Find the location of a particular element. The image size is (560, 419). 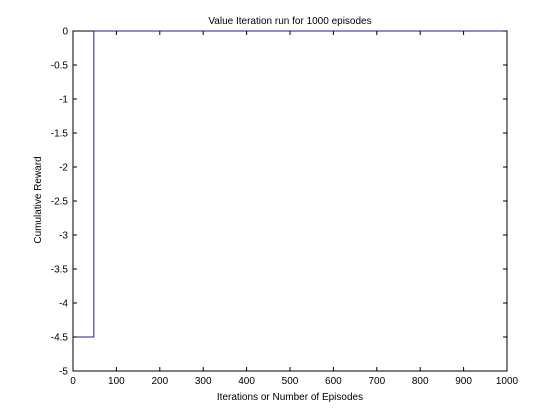

x-tick-label: 600 is located at coordinates (333, 381).